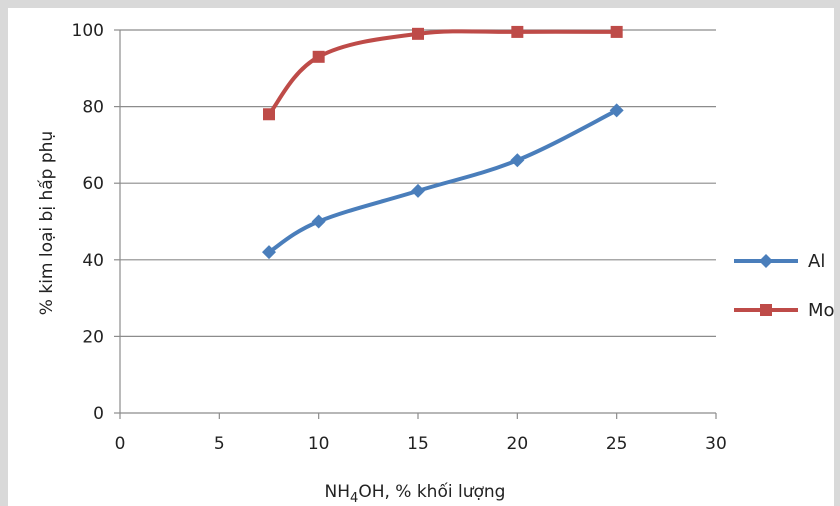 The image size is (840, 506). I want to click on x-tick-label-20: 20, so click(518, 444).